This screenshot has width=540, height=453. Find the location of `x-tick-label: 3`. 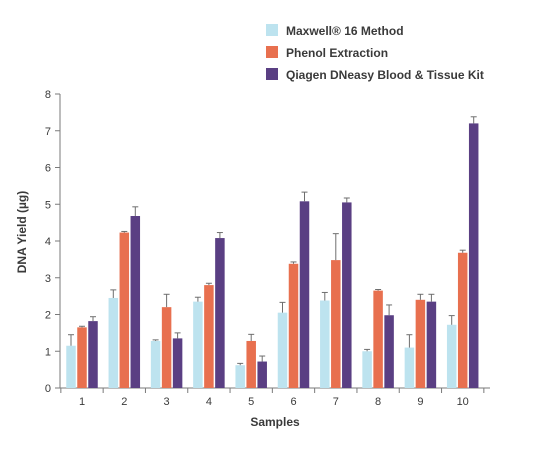

x-tick-label: 3 is located at coordinates (167, 402).